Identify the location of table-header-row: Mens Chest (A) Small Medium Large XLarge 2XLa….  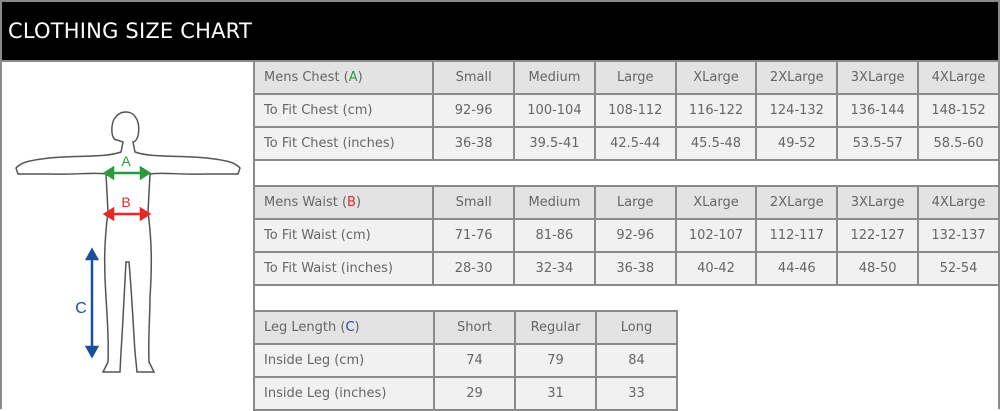
(626, 77).